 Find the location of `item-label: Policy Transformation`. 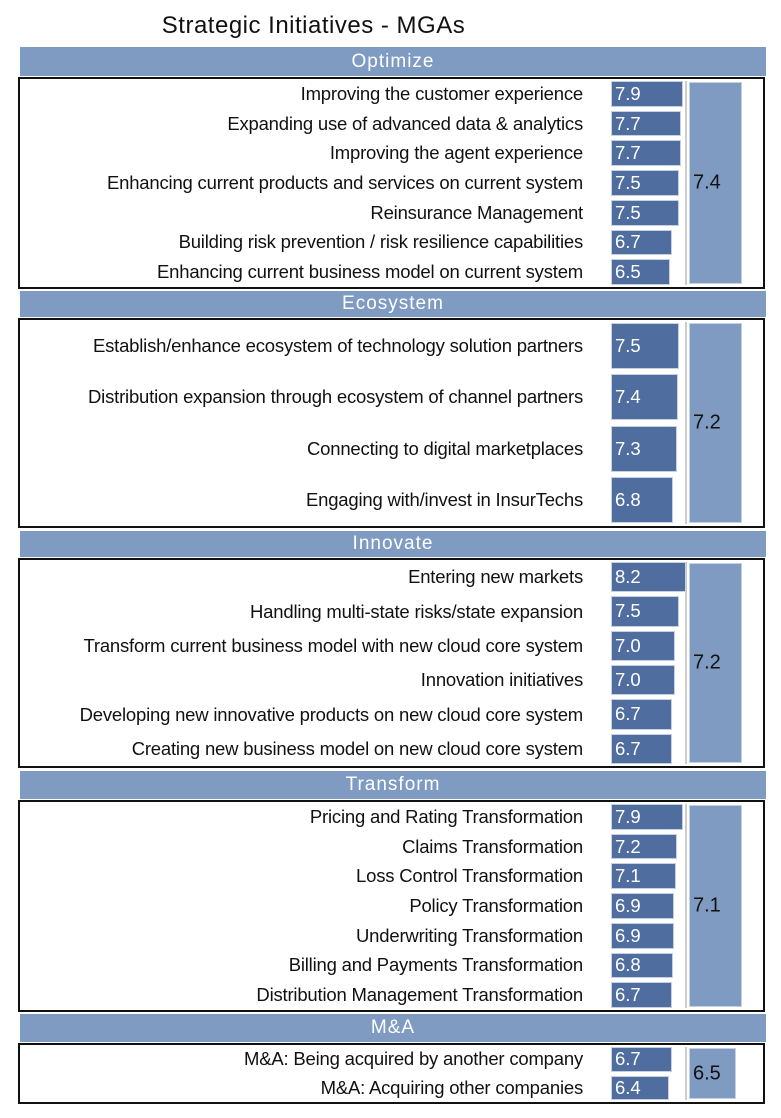

item-label: Policy Transformation is located at coordinates (496, 905).